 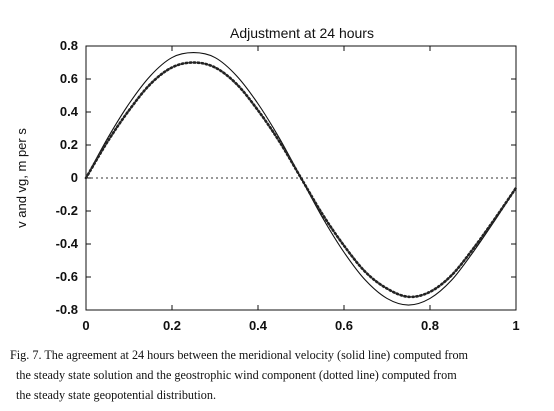 I want to click on y-tick-label: 0.4, so click(x=69, y=111).